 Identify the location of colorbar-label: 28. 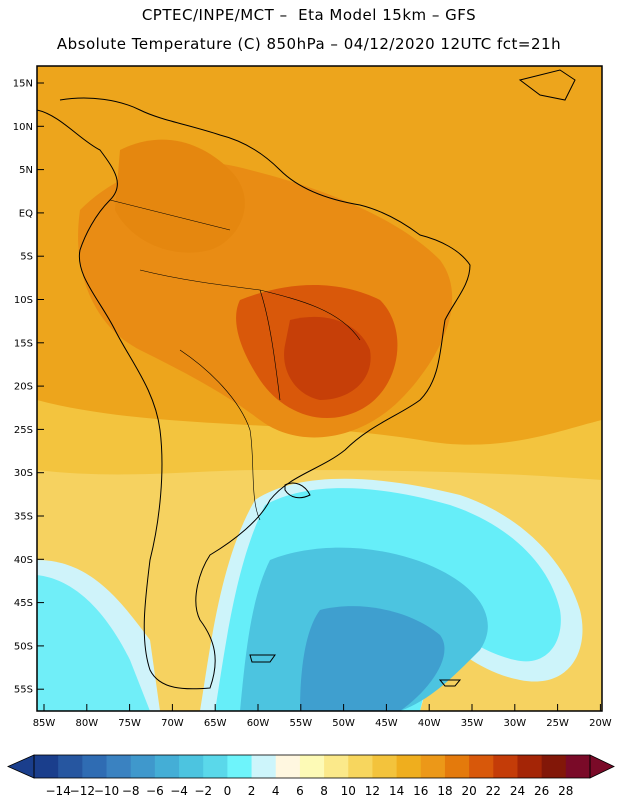
(565, 791).